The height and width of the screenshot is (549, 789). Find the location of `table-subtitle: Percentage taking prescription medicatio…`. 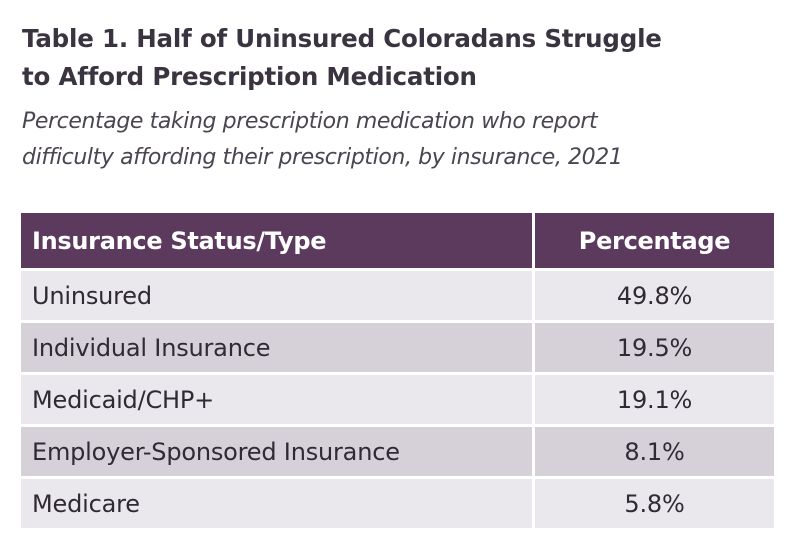

table-subtitle: Percentage taking prescription medicatio… is located at coordinates (392, 140).